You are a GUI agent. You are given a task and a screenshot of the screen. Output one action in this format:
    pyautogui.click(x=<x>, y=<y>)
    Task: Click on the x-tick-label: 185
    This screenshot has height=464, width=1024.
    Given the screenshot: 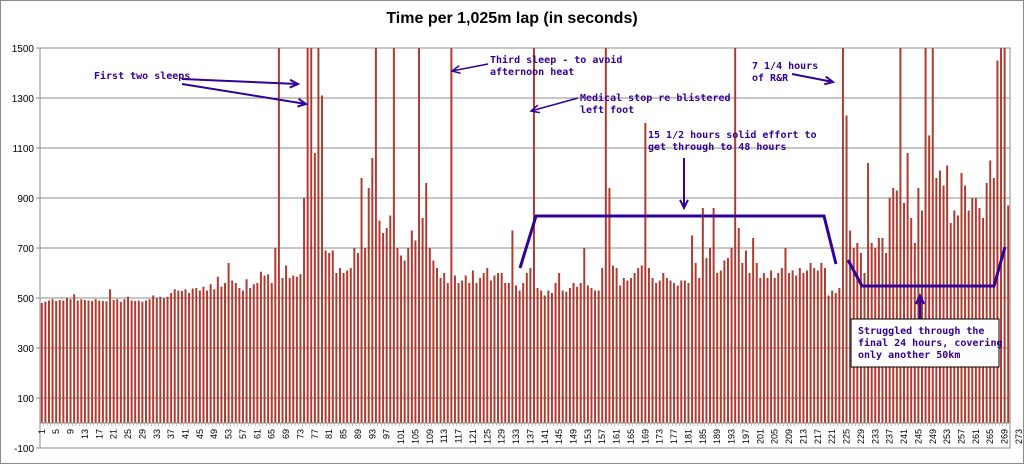 What is the action you would take?
    pyautogui.click(x=703, y=436)
    